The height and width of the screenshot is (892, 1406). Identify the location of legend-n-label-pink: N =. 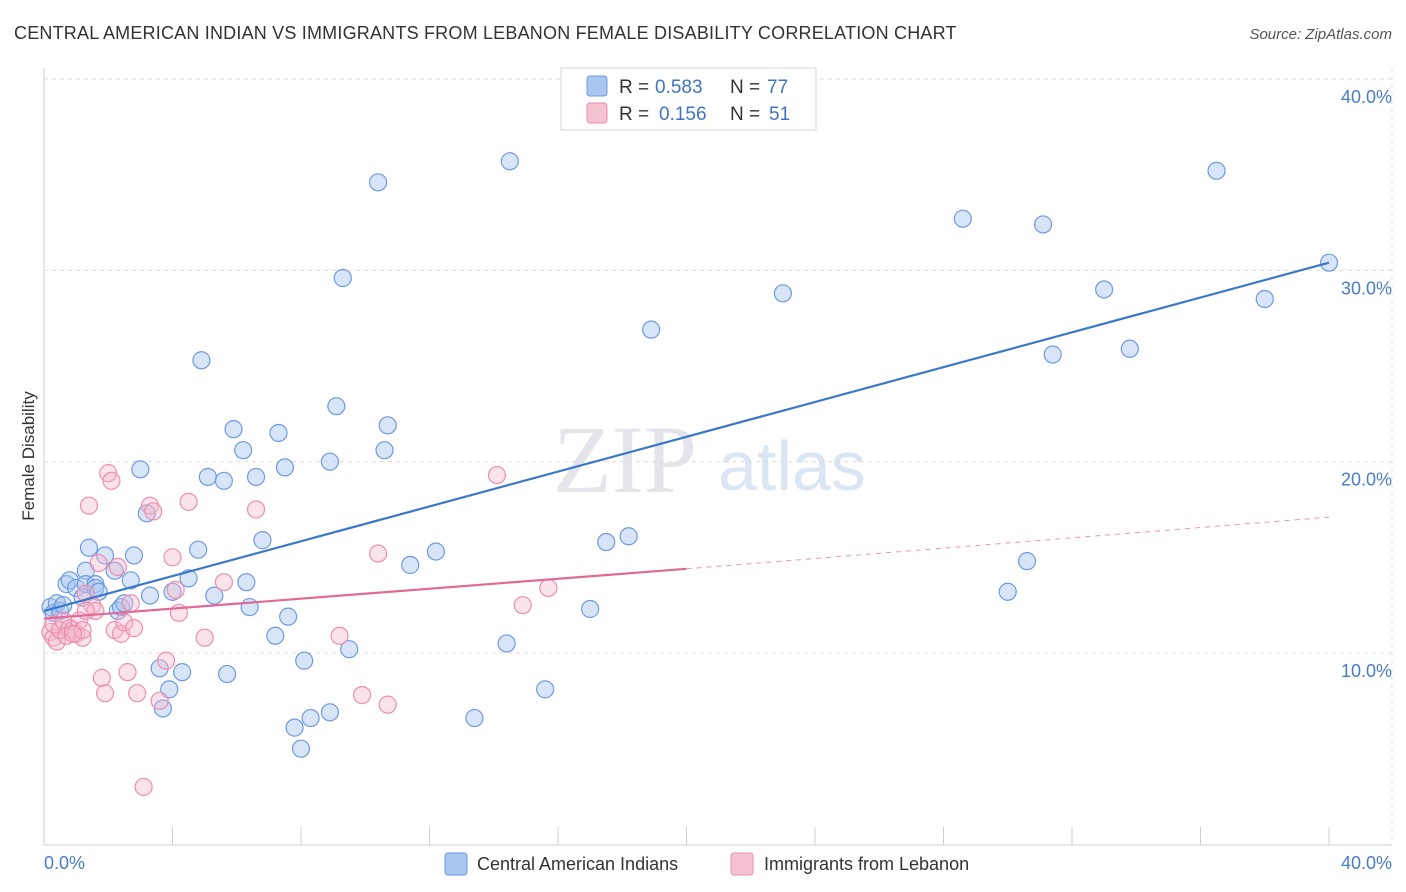
(745, 114).